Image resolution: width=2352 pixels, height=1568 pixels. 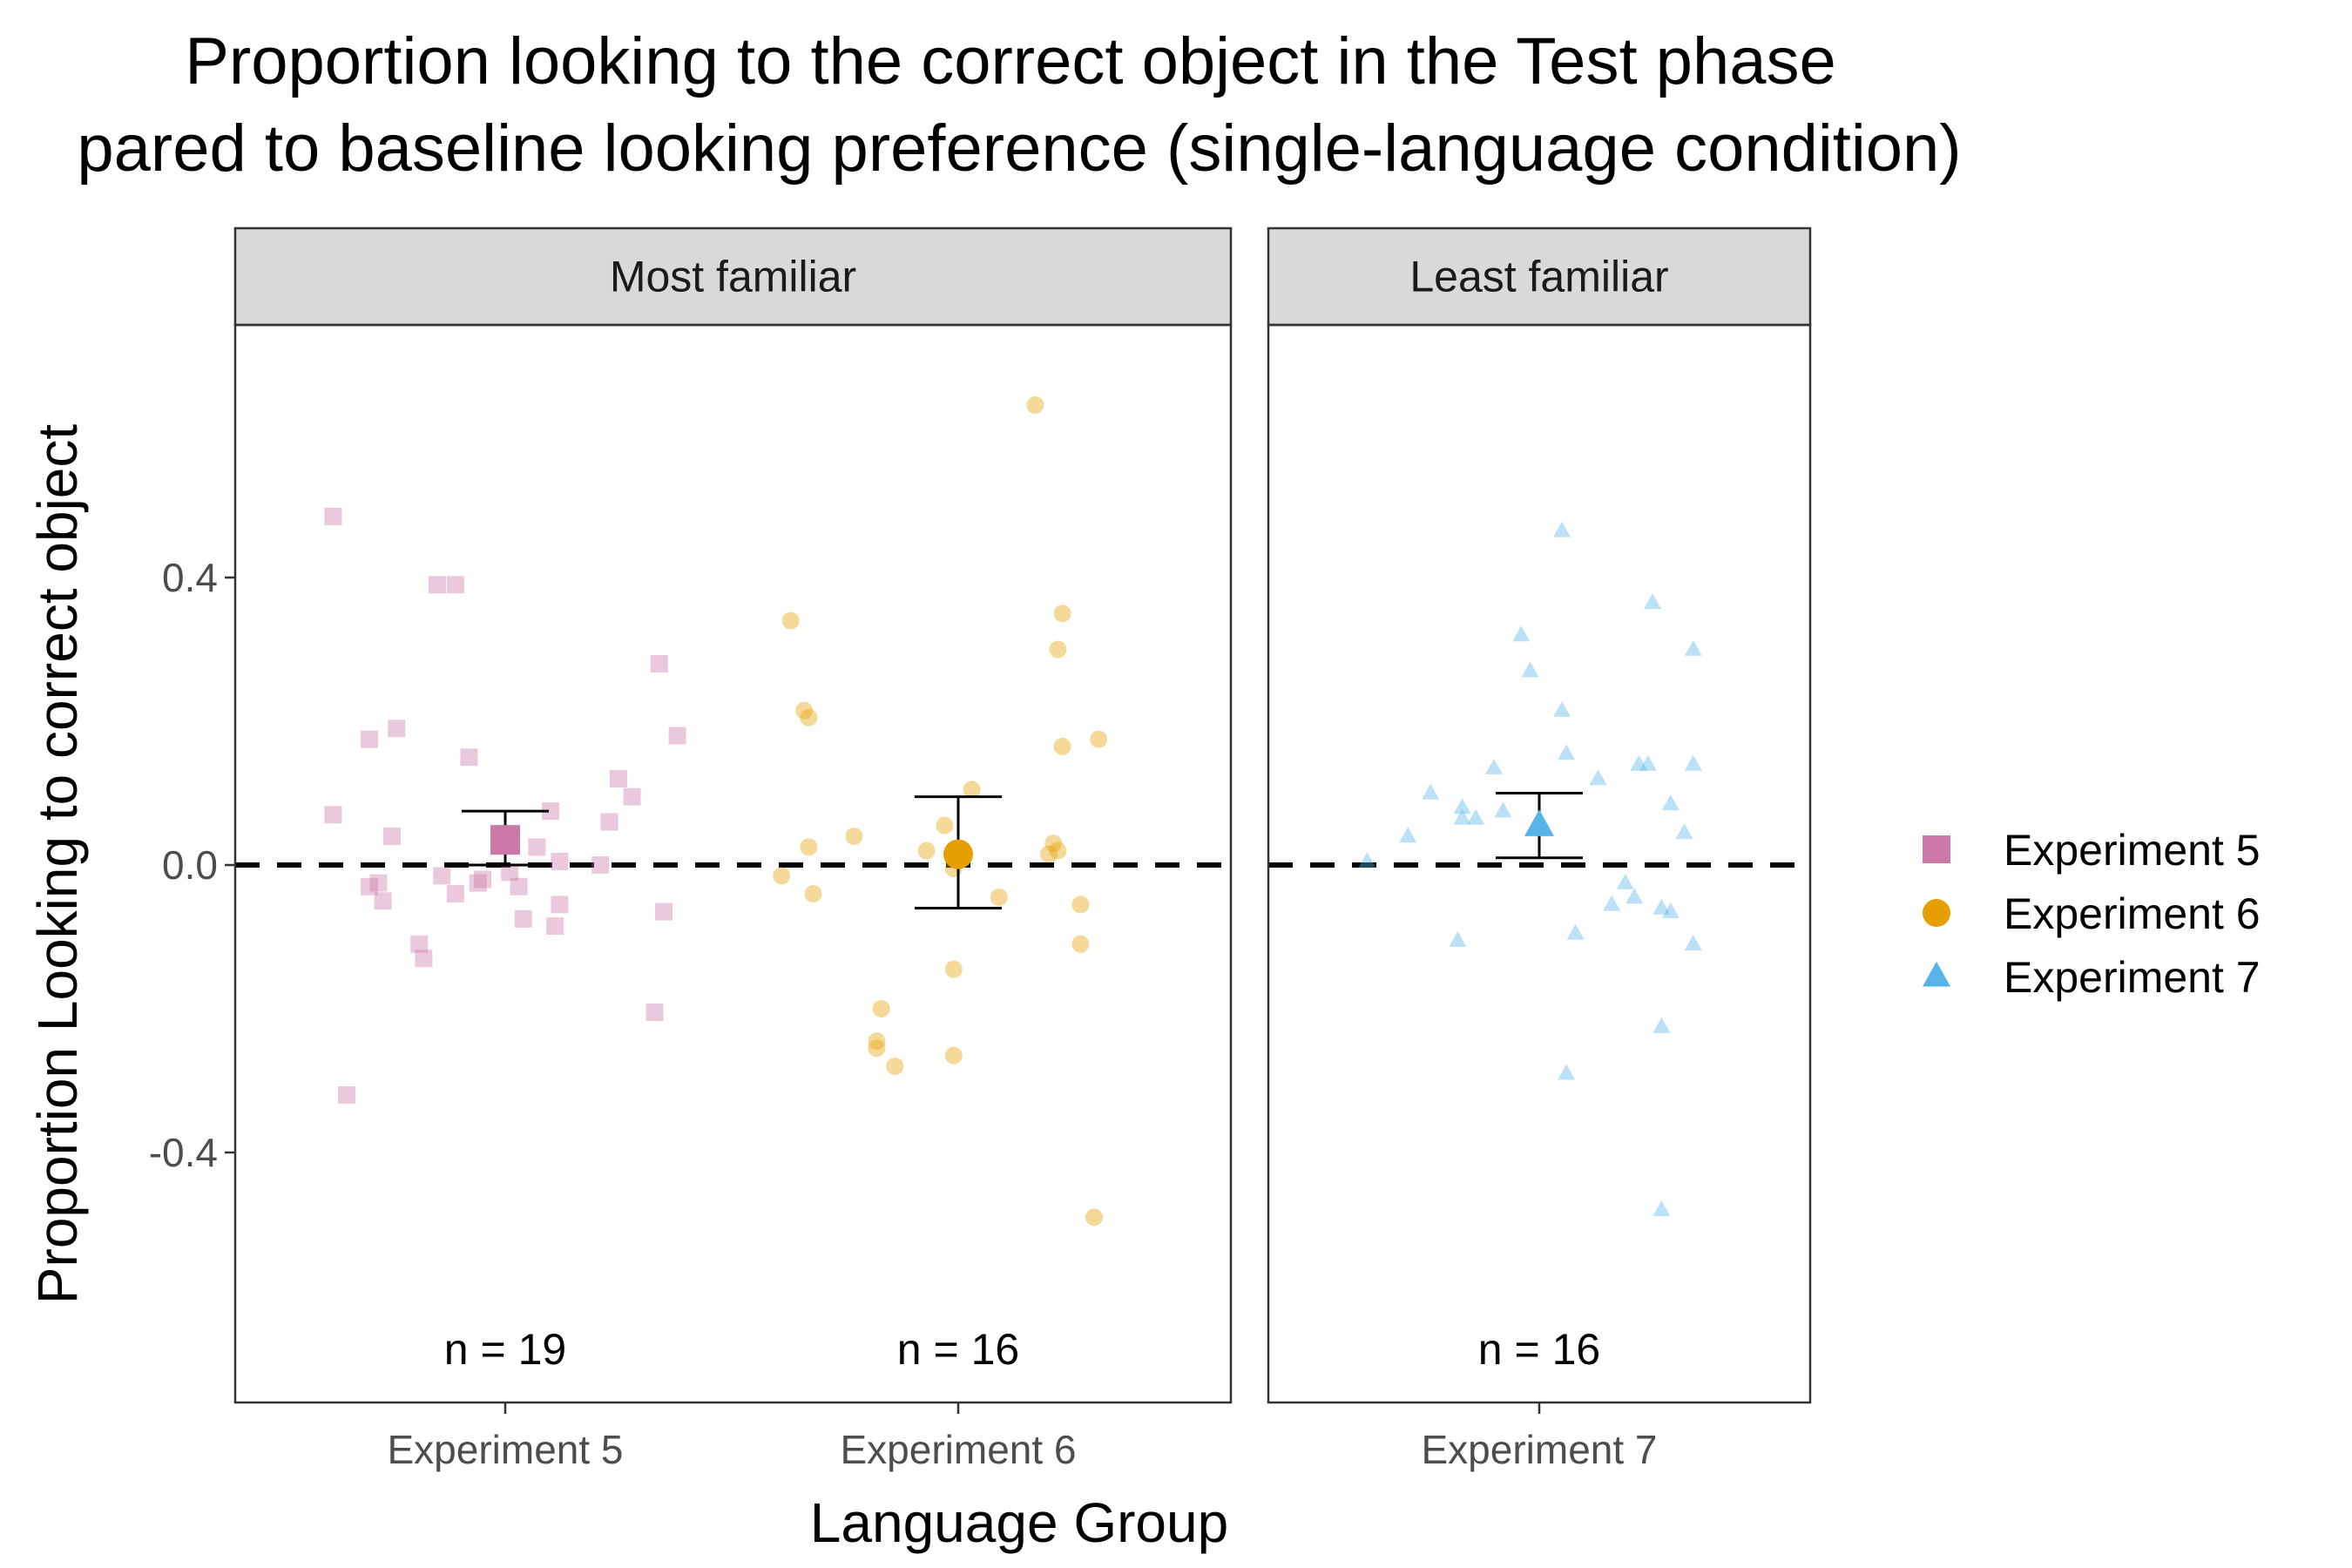 What do you see at coordinates (58, 864) in the screenshot?
I see `y-axis-title: Proportion Looking to correct object` at bounding box center [58, 864].